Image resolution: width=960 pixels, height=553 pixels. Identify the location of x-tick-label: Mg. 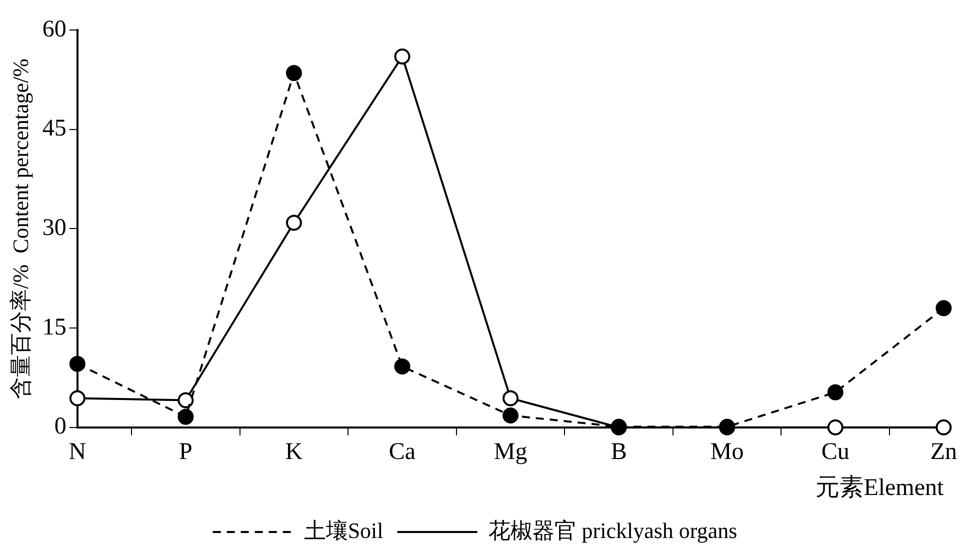
(511, 452).